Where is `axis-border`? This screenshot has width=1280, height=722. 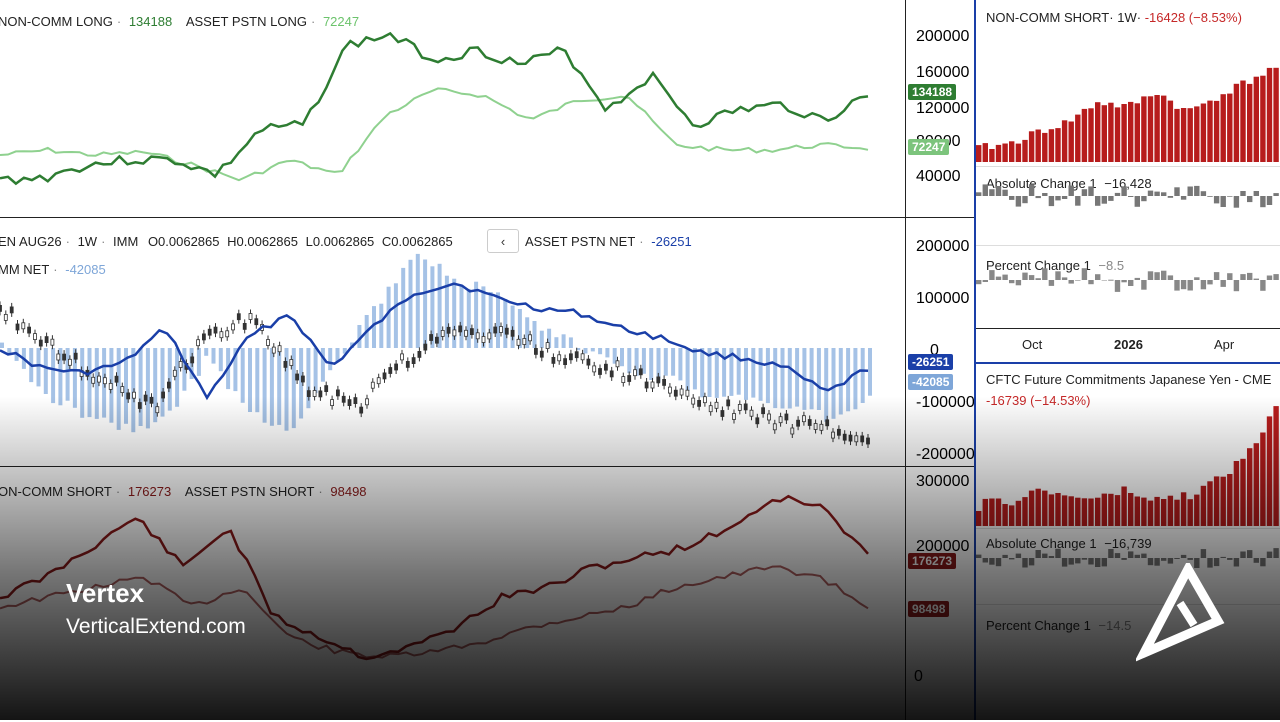
axis-border is located at coordinates (905, 360).